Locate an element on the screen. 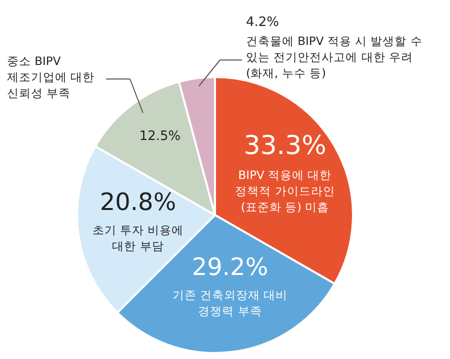 This screenshot has width=450, height=359. data-label: 20.8% is located at coordinates (138, 202).